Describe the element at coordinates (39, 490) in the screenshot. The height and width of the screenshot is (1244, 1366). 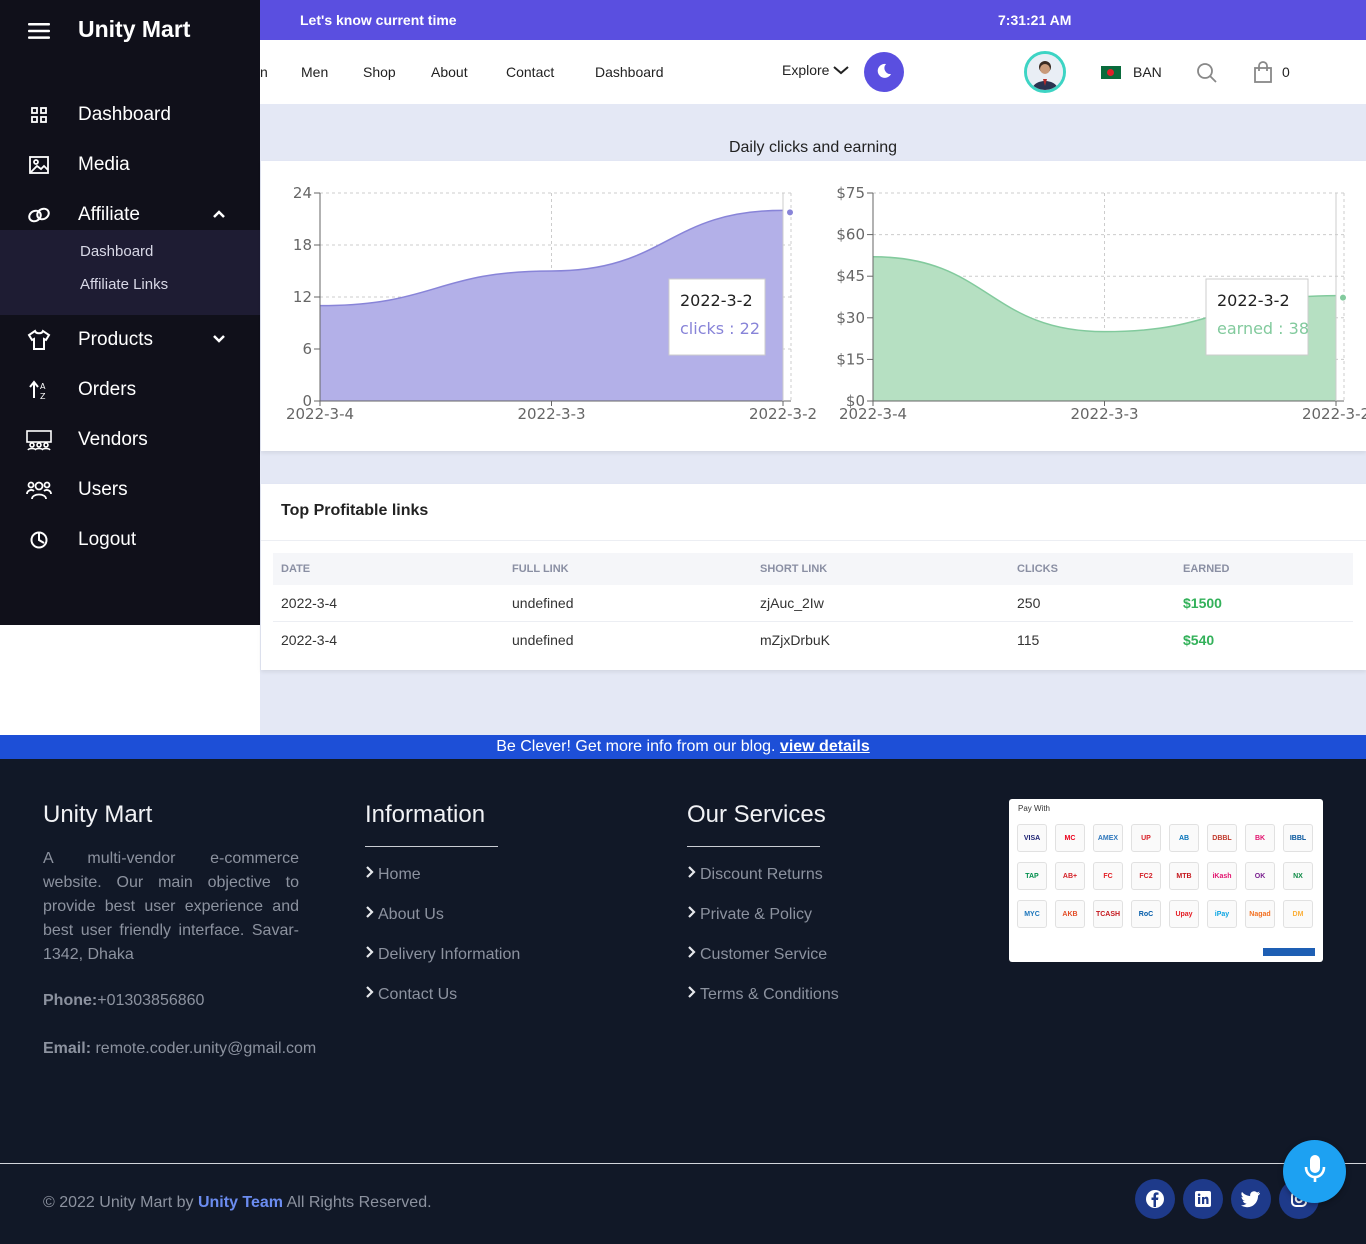
I see `users-icon` at that location.